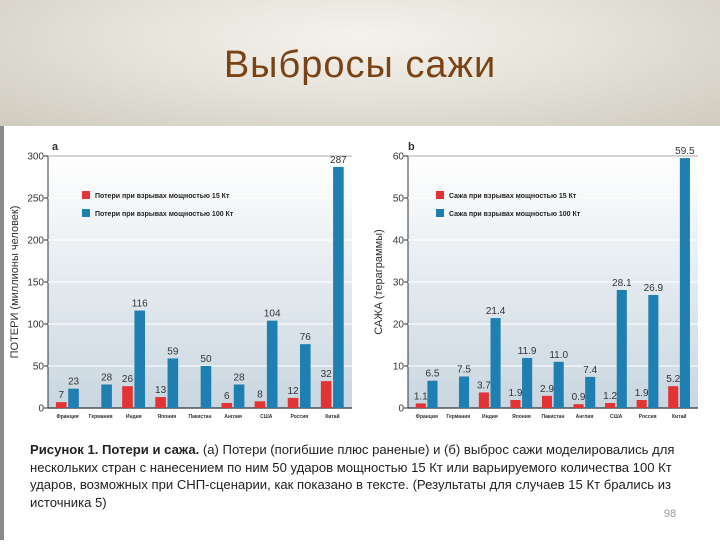 The image size is (720, 545). I want to click on chart-b-category-label: США, so click(616, 417).